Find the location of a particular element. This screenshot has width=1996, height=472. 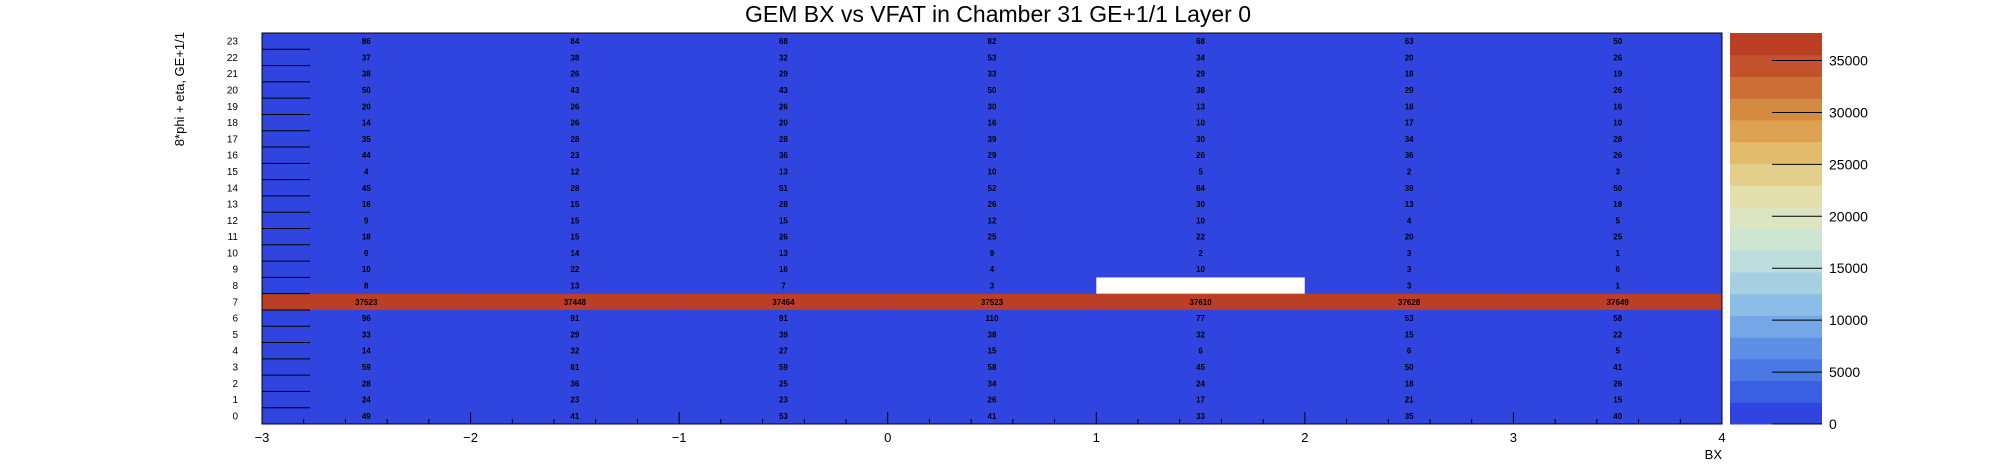

cell-value-label: 30 is located at coordinates (992, 106).